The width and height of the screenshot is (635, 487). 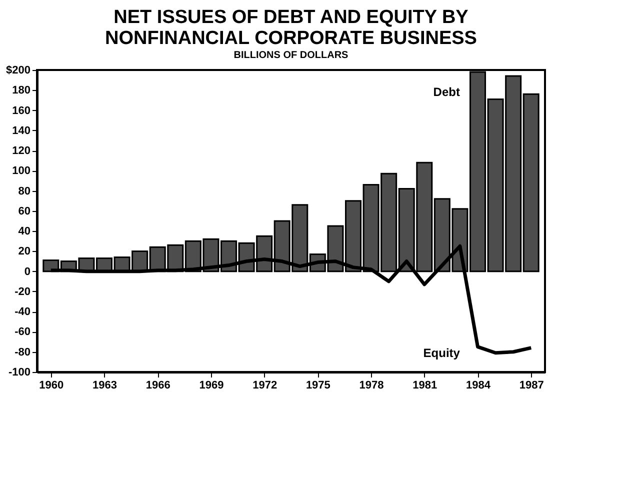 I want to click on x-tick-label: 1987, so click(x=531, y=386).